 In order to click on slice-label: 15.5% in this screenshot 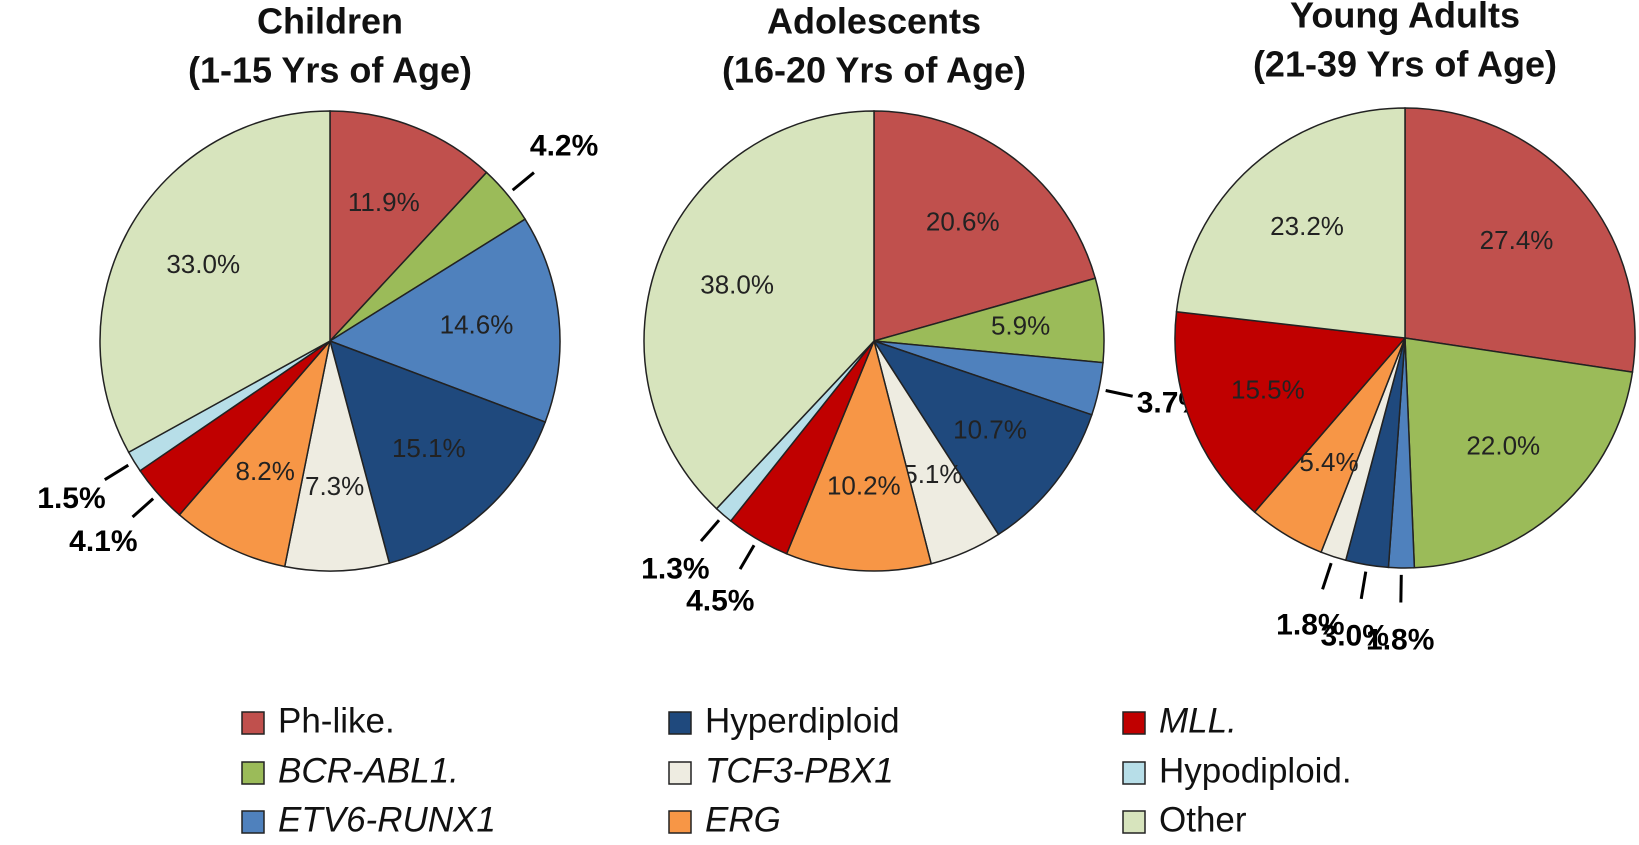, I will do `click(1268, 389)`.